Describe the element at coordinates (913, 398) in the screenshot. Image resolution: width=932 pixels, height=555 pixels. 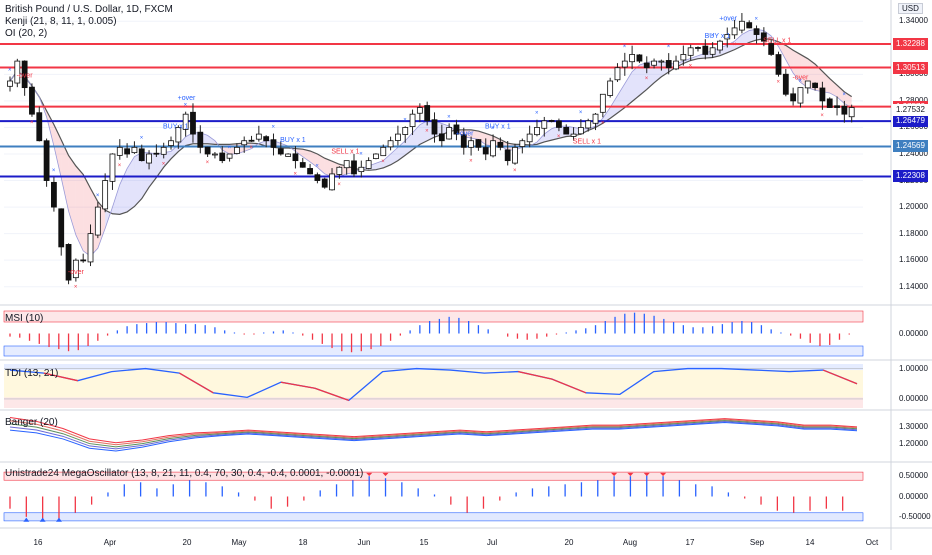
I see `tdi-tick-label: 0.00000` at that location.